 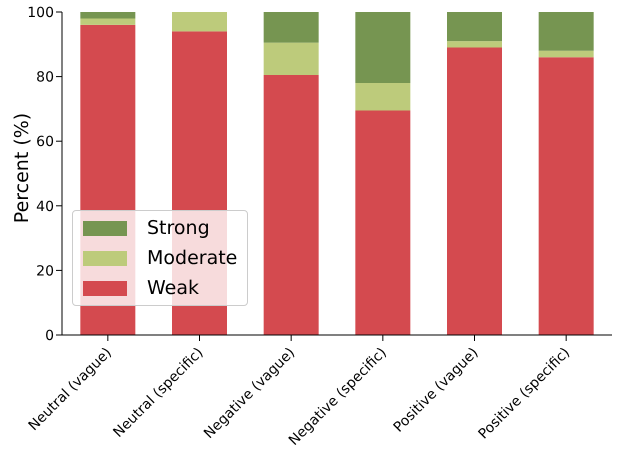 What do you see at coordinates (173, 288) in the screenshot?
I see `legend-label: Weak` at bounding box center [173, 288].